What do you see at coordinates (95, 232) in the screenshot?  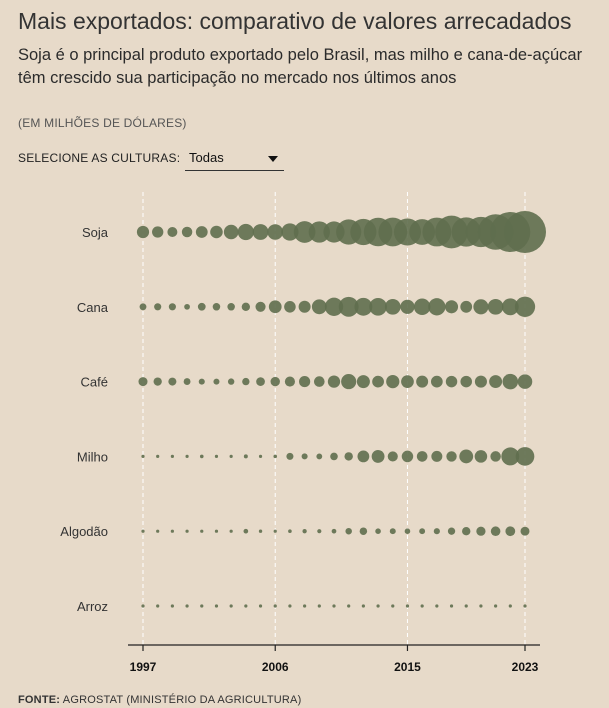 I see `row-label: Soja` at bounding box center [95, 232].